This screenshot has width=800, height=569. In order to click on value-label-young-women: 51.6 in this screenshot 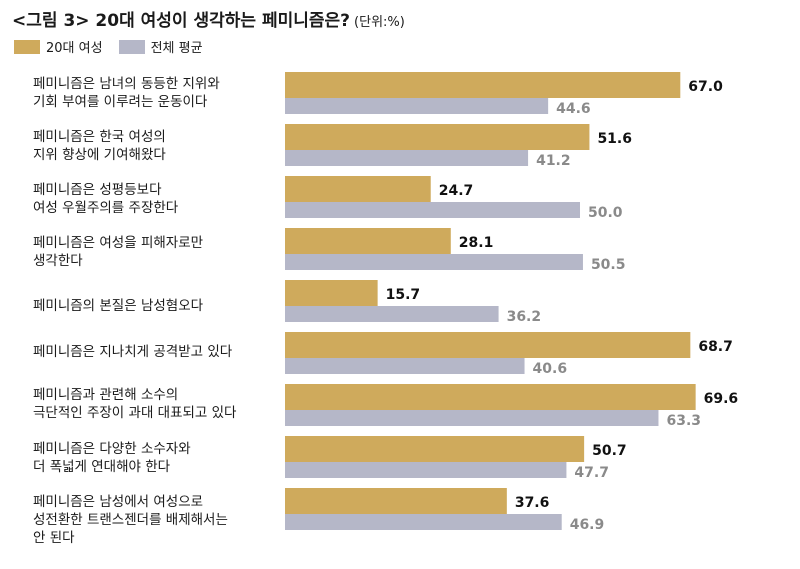, I will do `click(614, 139)`.